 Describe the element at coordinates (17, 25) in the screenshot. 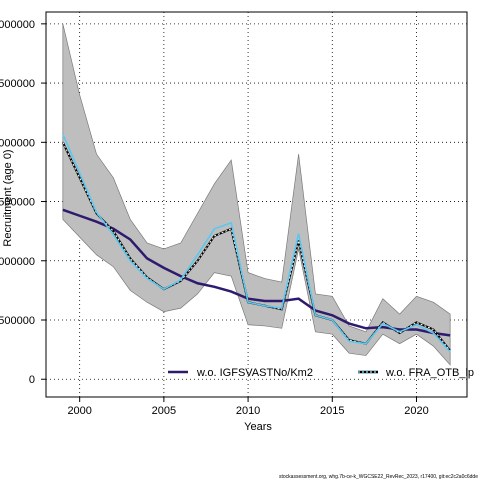

I see `y-tick-label: 3000000` at that location.